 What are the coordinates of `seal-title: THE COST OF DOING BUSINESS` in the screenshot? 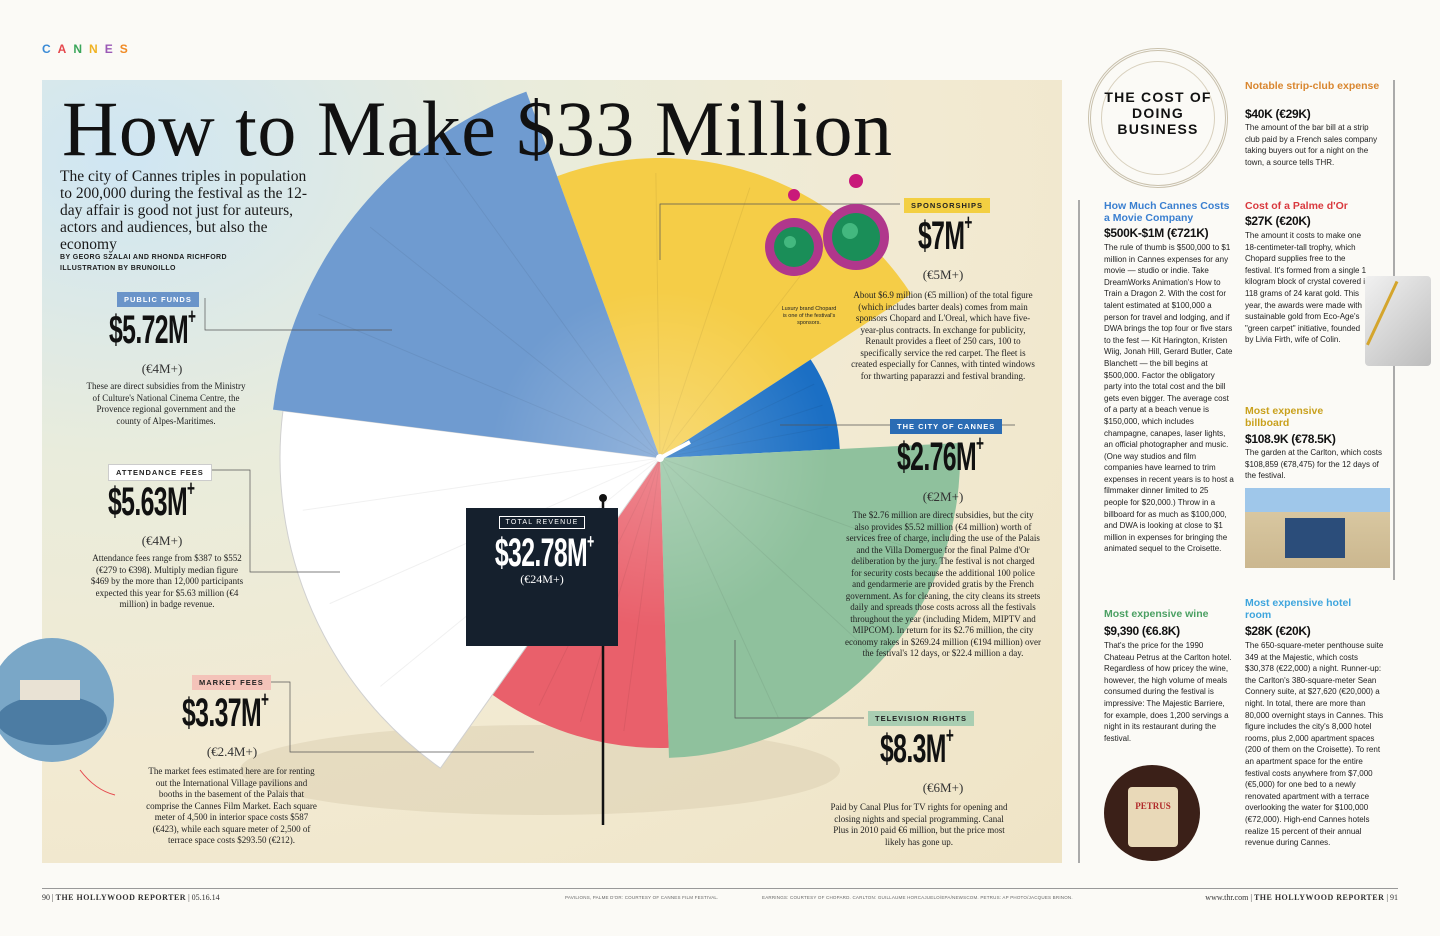 It's located at (1158, 113).